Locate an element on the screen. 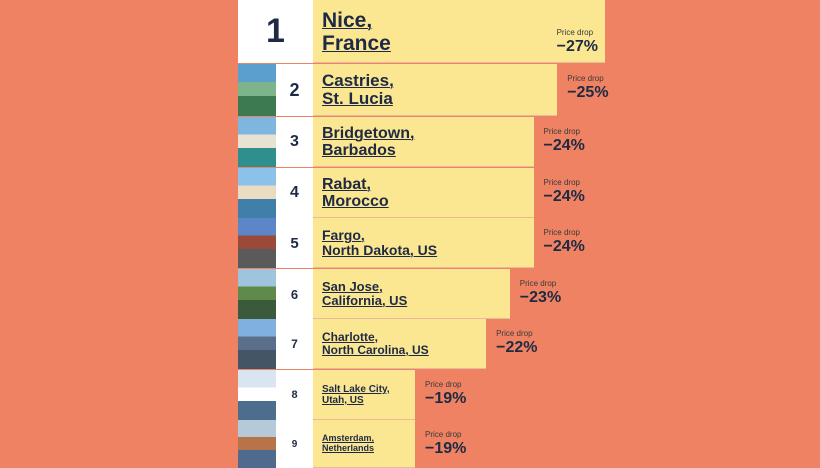  rank-number: 3 is located at coordinates (294, 142).